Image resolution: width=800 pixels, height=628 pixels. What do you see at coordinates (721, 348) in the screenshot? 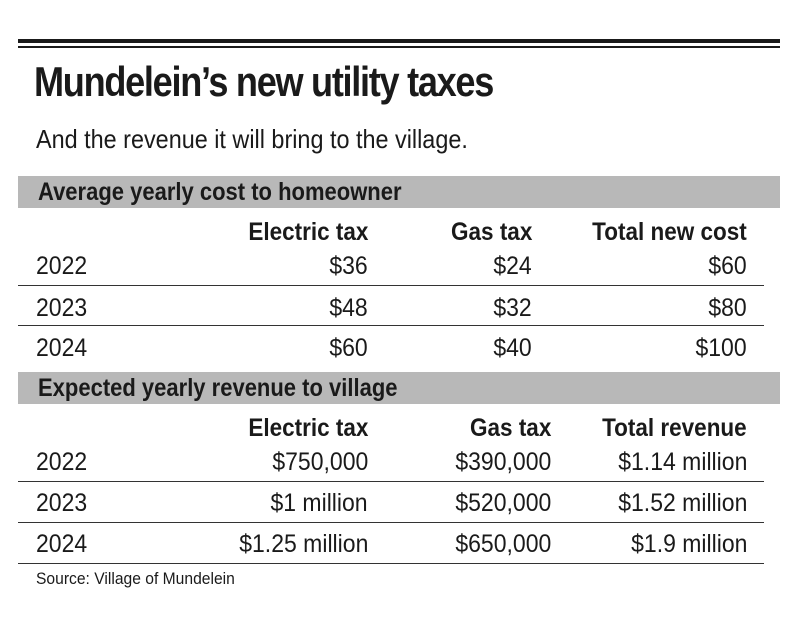
I see `cell-total: $100` at bounding box center [721, 348].